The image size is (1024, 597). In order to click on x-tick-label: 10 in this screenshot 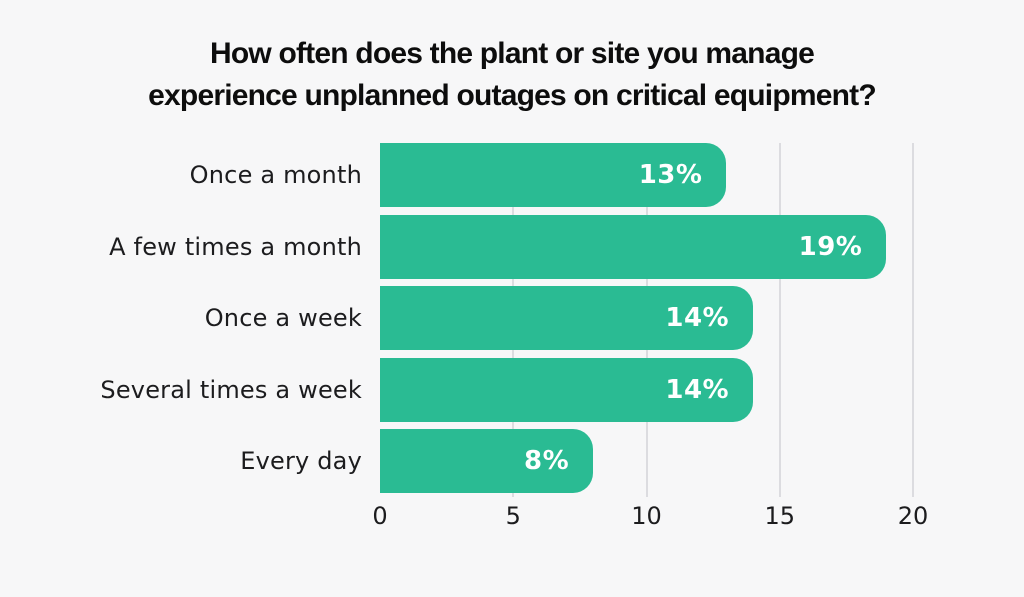, I will do `click(646, 516)`.